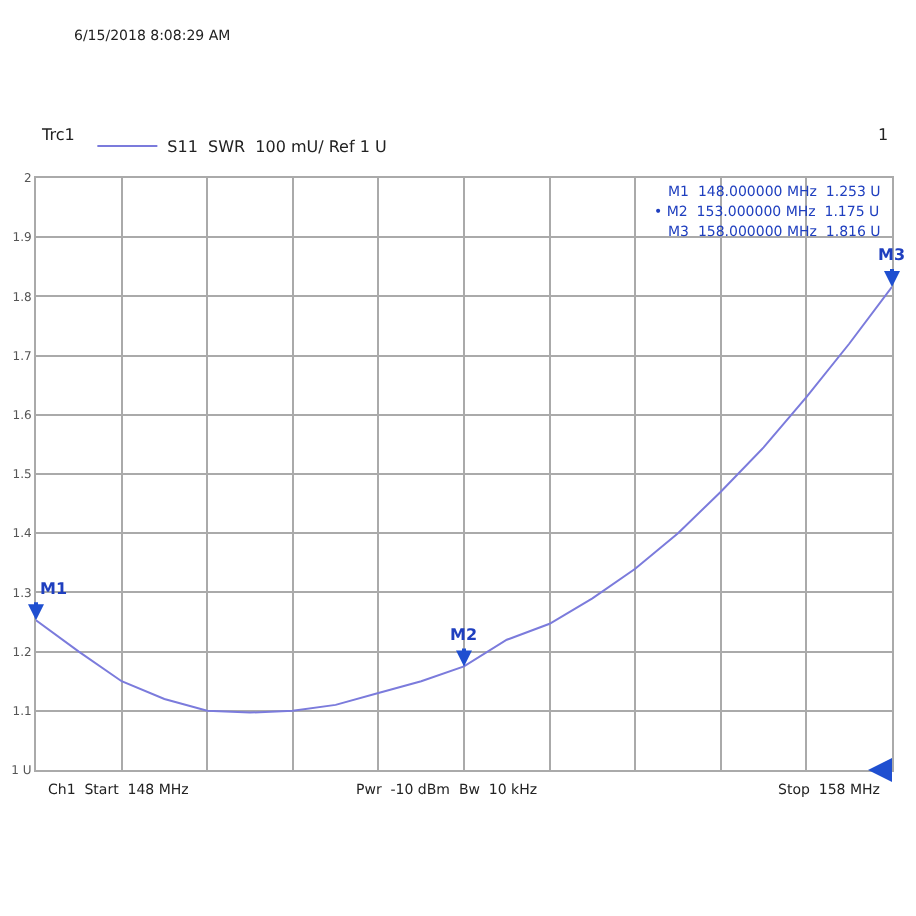  I want to click on annotation: M1, so click(54, 589).